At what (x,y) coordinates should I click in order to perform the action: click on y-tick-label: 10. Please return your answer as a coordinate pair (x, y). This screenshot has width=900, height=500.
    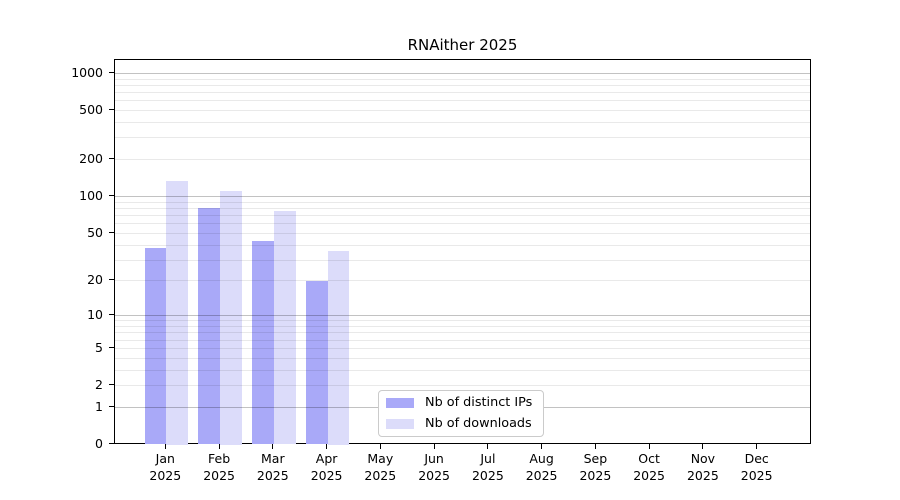
    Looking at the image, I should click on (95, 315).